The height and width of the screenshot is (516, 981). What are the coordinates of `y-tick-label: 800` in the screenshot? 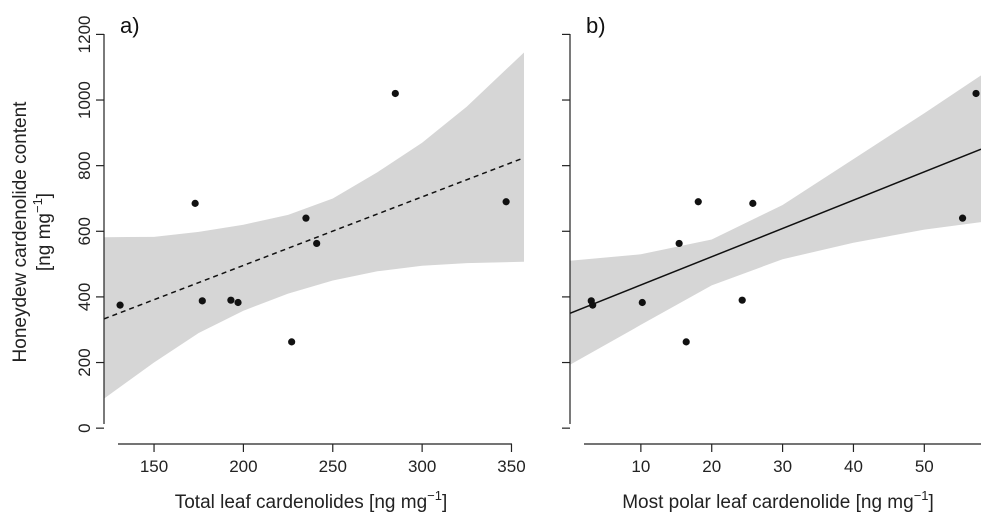 It's located at (84, 165).